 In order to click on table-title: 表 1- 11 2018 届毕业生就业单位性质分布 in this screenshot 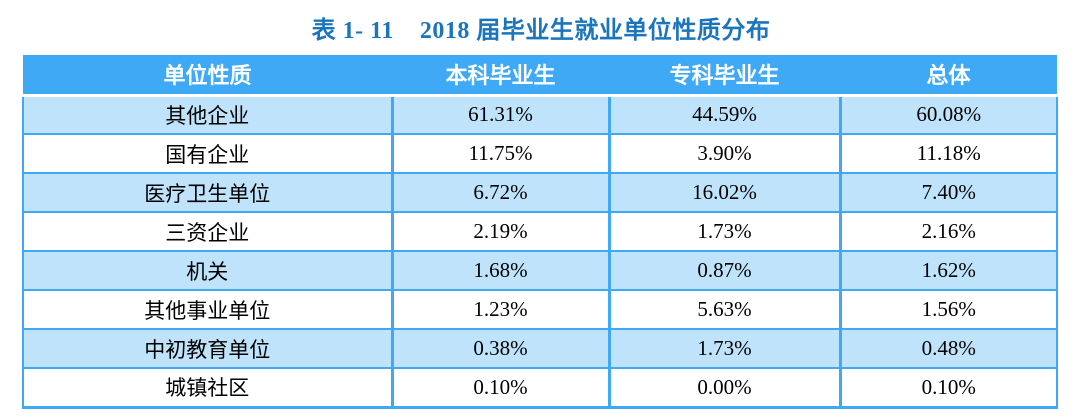, I will do `click(541, 31)`.